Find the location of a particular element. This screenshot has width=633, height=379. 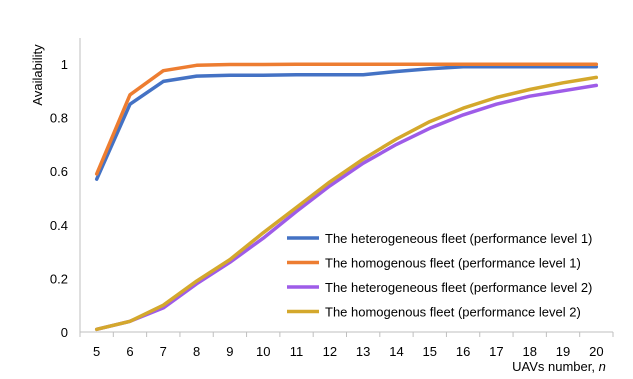

y-tick-label: 0.6 is located at coordinates (59, 171).